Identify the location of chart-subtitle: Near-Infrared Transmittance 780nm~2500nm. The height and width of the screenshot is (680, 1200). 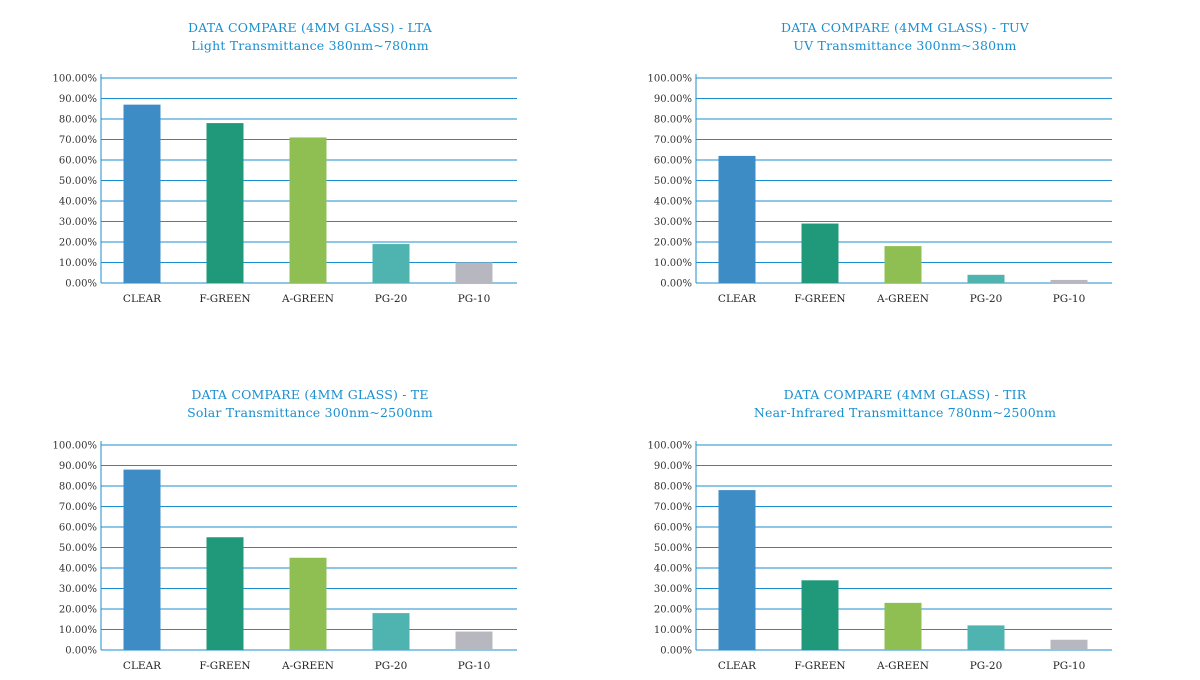
(905, 412).